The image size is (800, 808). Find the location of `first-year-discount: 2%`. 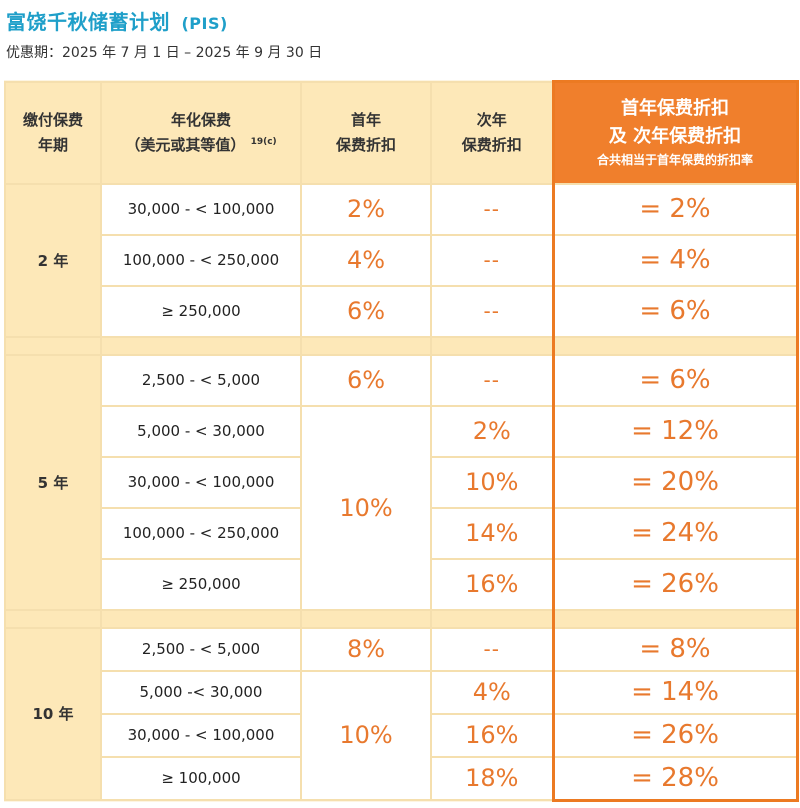

first-year-discount: 2% is located at coordinates (366, 209).